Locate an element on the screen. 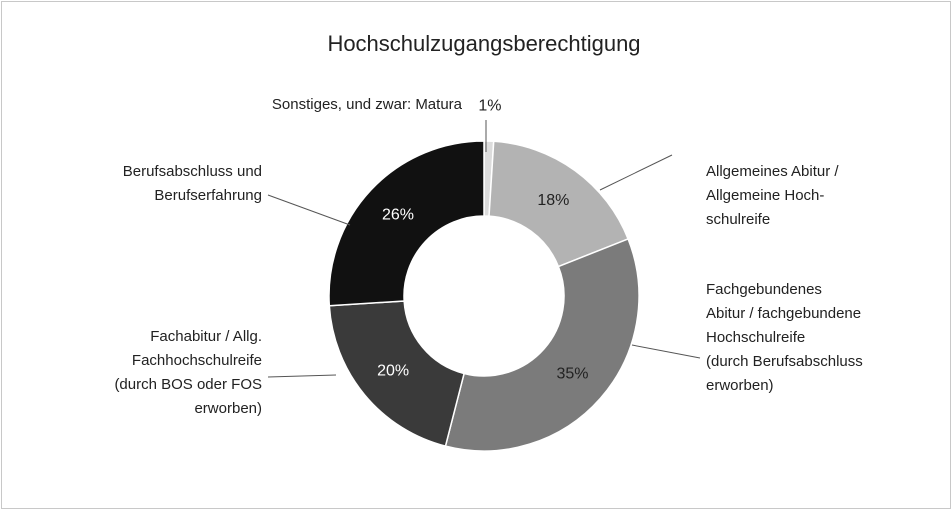 This screenshot has width=952, height=510. value-label: 26% is located at coordinates (398, 214).